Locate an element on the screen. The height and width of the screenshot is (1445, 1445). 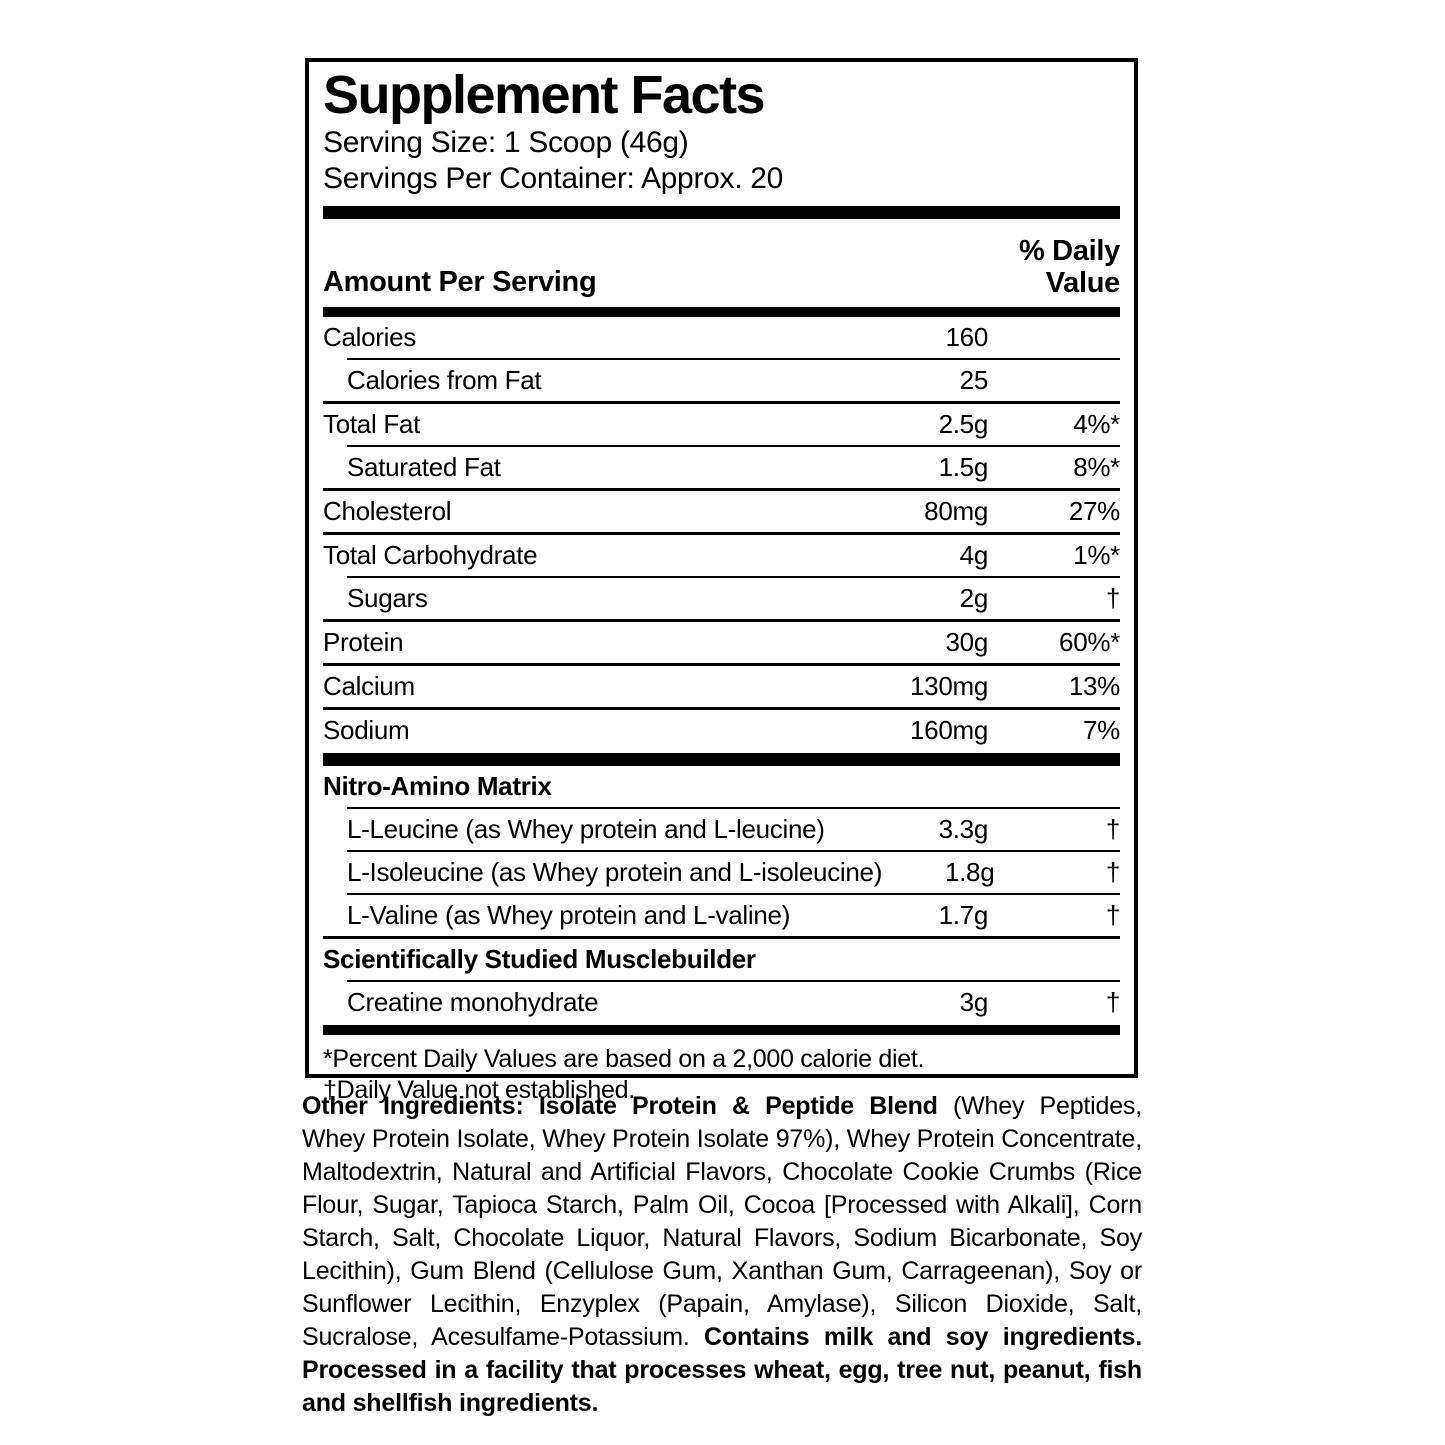
nutrient-name: Total Fat is located at coordinates (372, 424).